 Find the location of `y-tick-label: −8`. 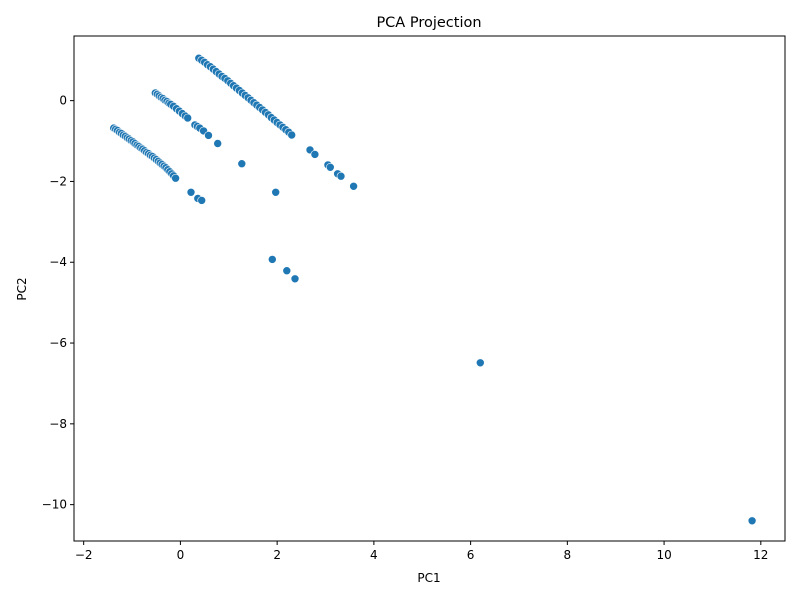

y-tick-label: −8 is located at coordinates (58, 424).